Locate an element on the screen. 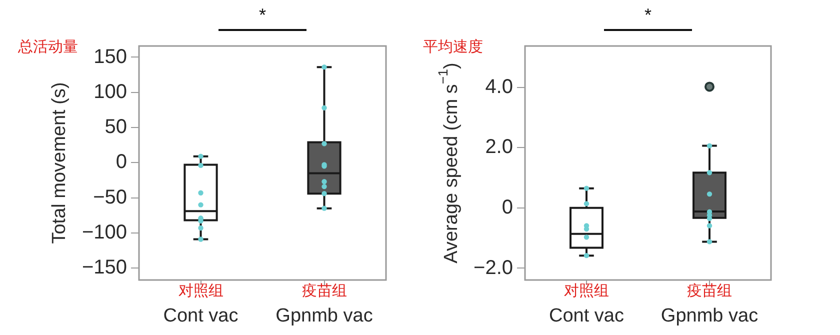 The image size is (840, 335). y-tick-label: −150 is located at coordinates (104, 267).